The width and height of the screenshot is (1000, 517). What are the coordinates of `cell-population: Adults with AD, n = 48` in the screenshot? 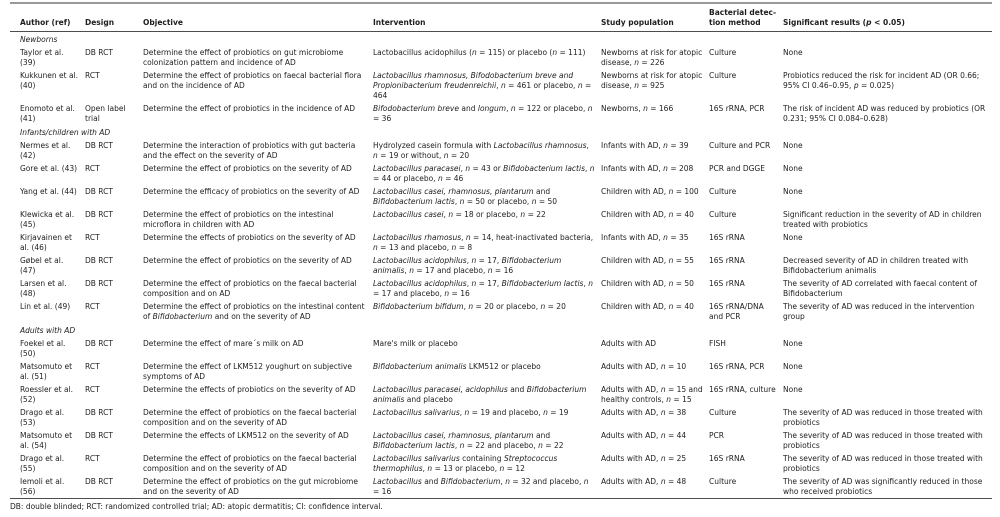 It's located at (644, 481).